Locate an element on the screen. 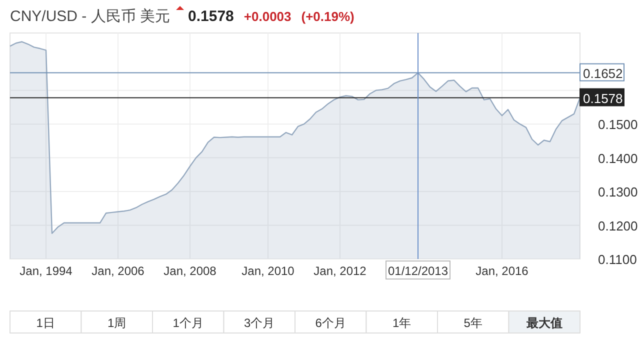  x-tick-label: Jan, 2016 is located at coordinates (502, 271).